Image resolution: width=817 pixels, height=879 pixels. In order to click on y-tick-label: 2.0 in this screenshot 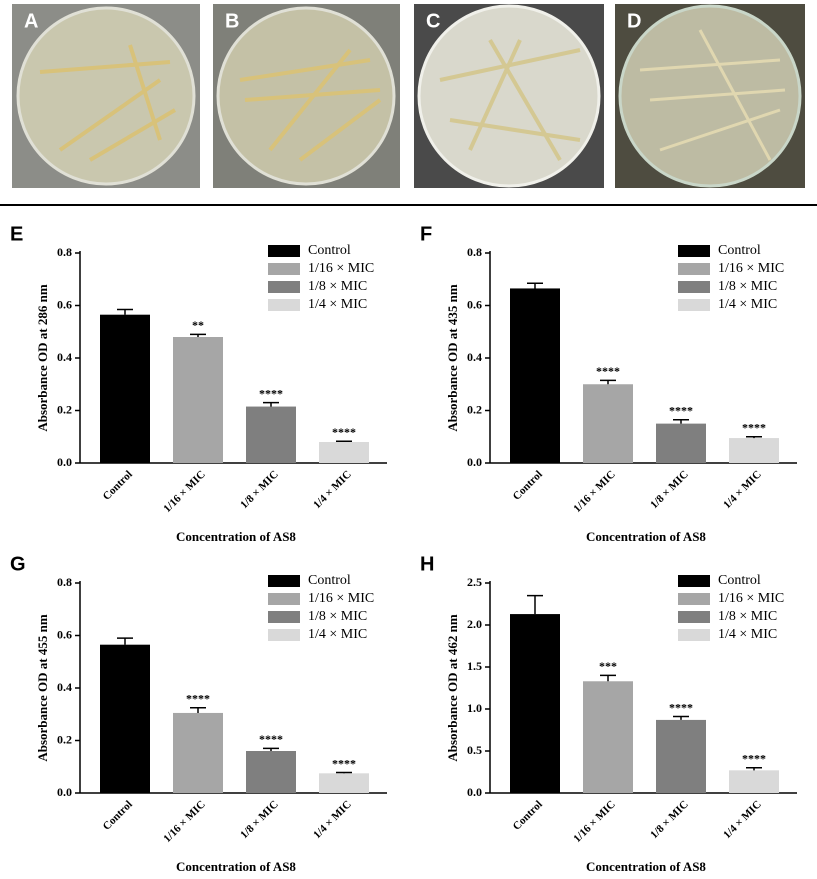, I will do `click(474, 624)`.